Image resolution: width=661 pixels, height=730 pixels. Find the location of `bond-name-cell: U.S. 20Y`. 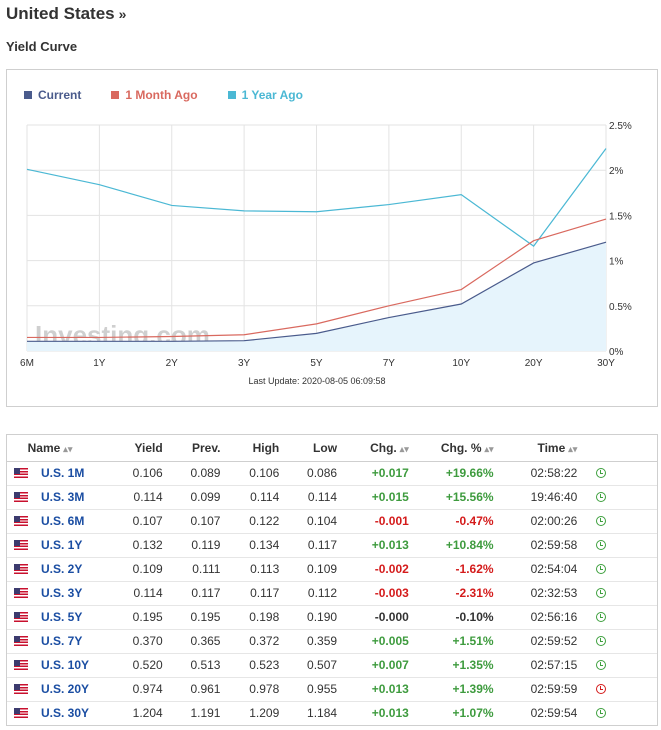

bond-name-cell: U.S. 20Y is located at coordinates (50, 689).